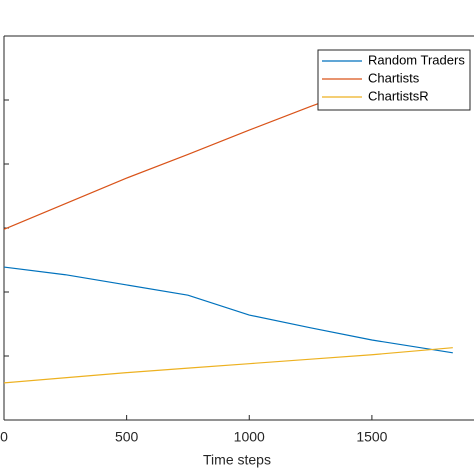  I want to click on legend-label: Chartists, so click(394, 77).